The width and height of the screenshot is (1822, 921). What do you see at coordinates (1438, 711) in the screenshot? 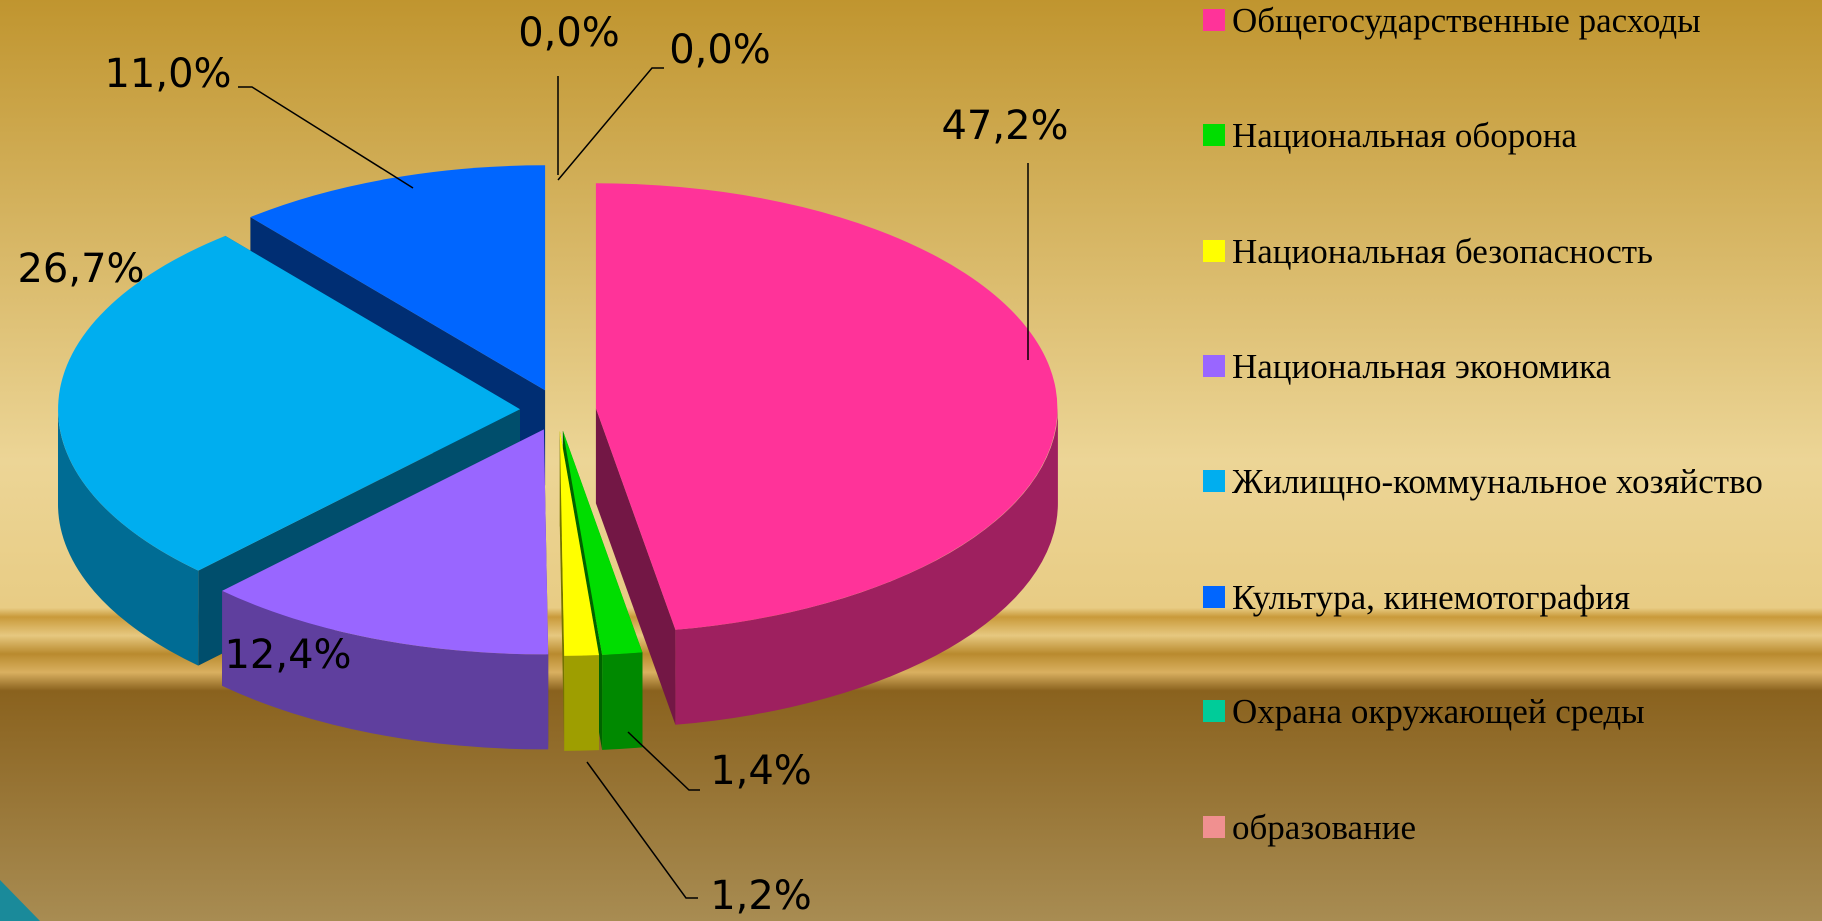
I see `legend-label: Охрана окружающей среды` at bounding box center [1438, 711].